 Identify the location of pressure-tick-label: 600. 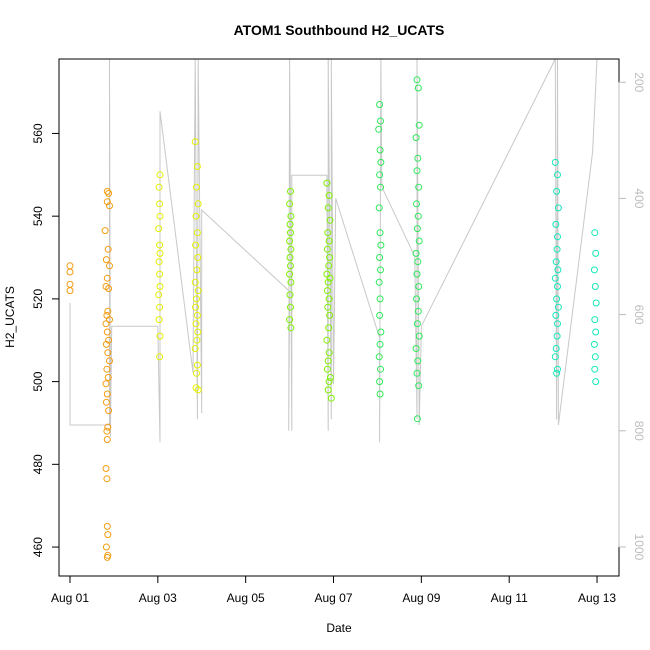
(639, 315).